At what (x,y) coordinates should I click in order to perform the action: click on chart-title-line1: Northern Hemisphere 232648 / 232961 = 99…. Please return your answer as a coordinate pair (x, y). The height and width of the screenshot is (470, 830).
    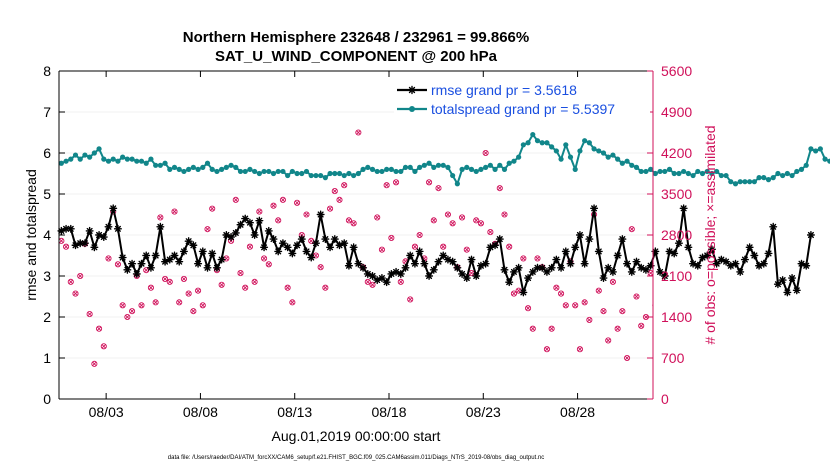
    Looking at the image, I should click on (356, 37).